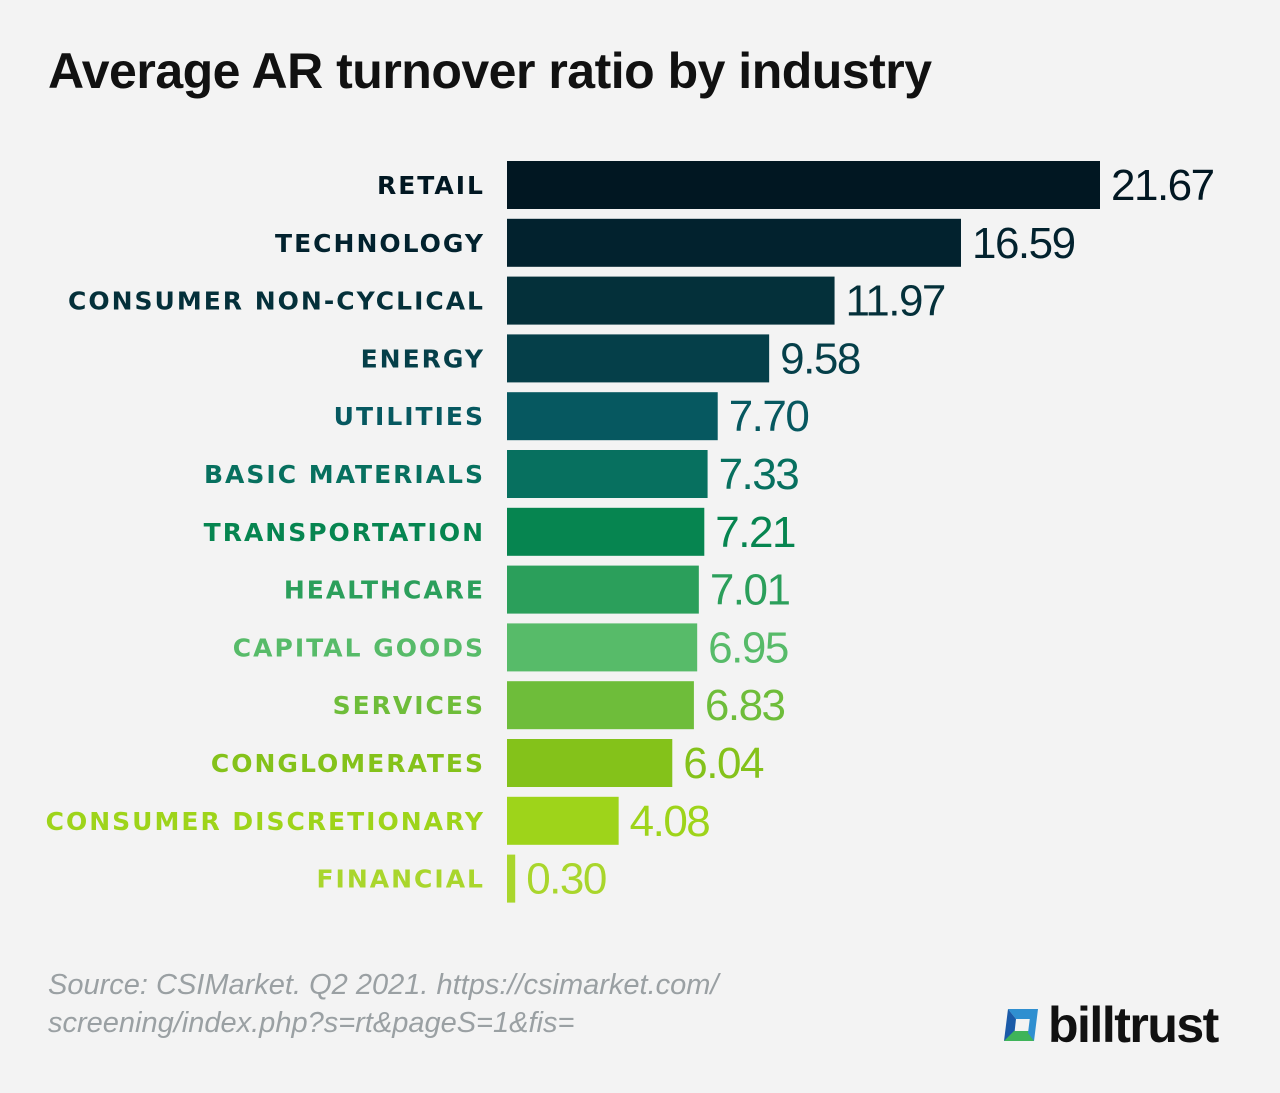  Describe the element at coordinates (1021, 1025) in the screenshot. I see `billtrust-logo-icon` at that location.